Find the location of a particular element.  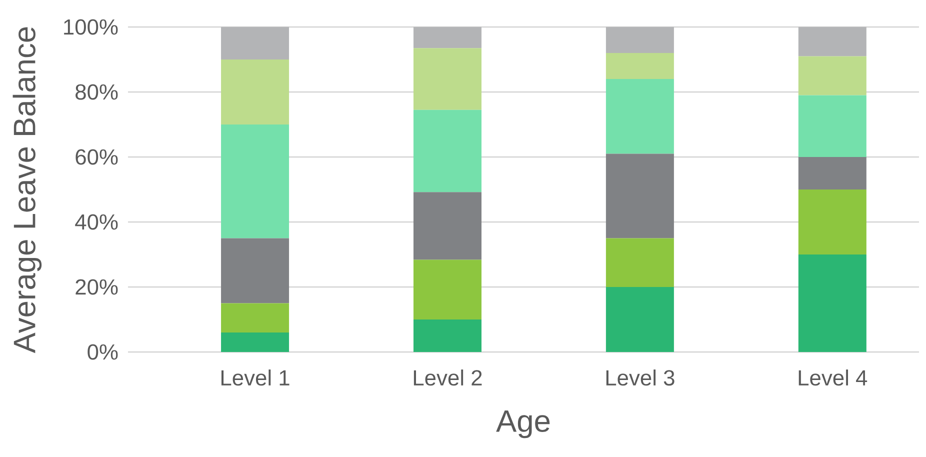

y-tick-label: 0% is located at coordinates (103, 352).